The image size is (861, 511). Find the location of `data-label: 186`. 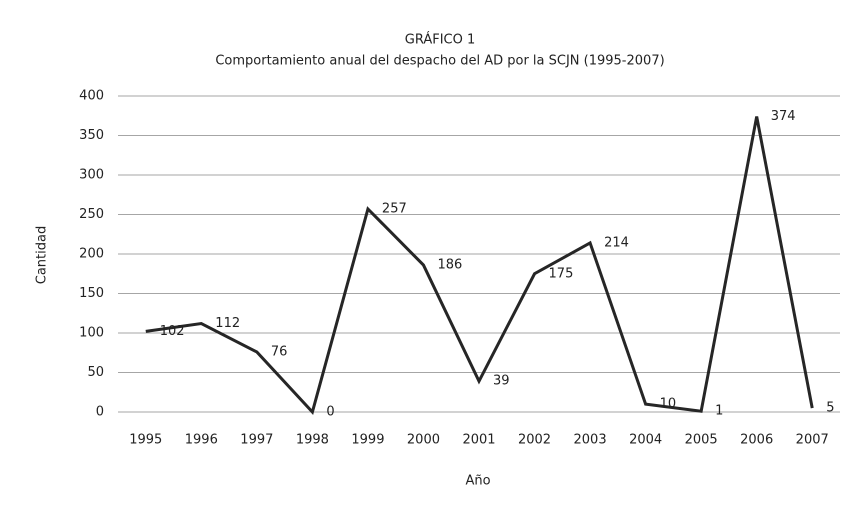

data-label: 186 is located at coordinates (449, 265).